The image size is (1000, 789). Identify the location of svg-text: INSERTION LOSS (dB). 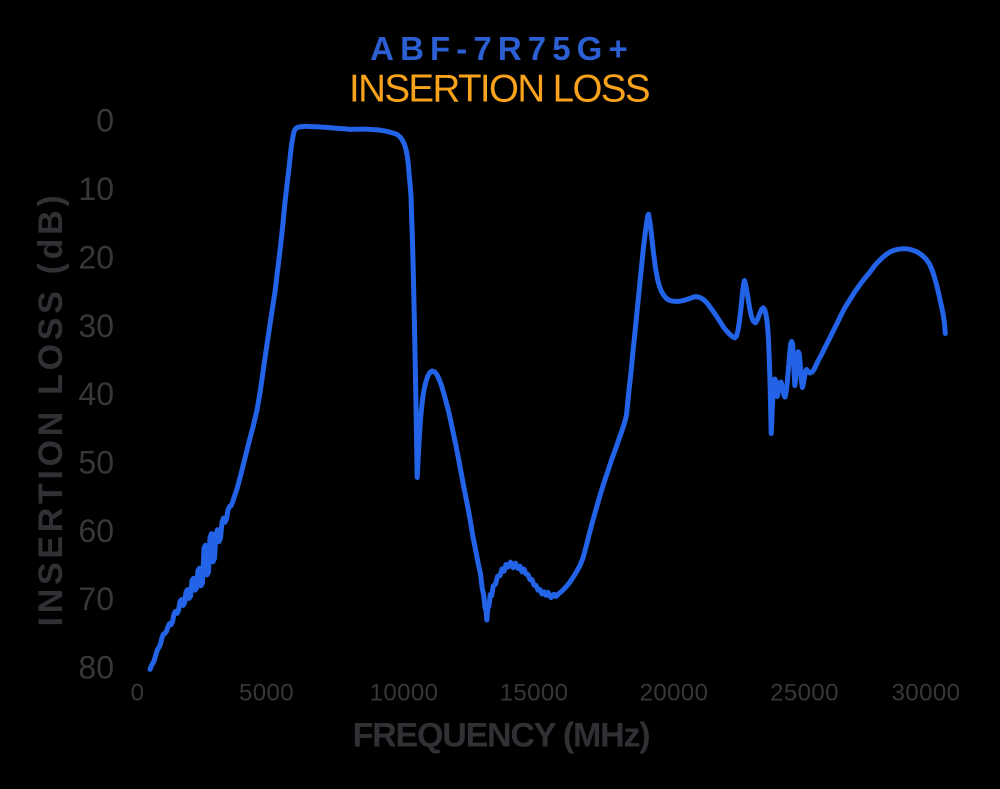
(51, 409).